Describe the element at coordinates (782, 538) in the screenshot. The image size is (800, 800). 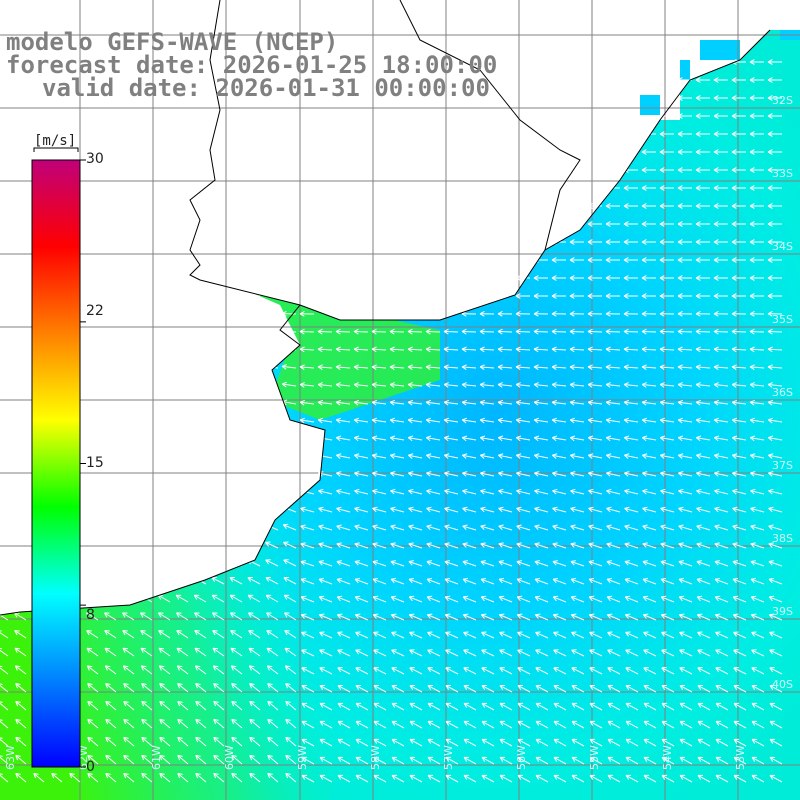
I see `lat-label: 38S` at that location.